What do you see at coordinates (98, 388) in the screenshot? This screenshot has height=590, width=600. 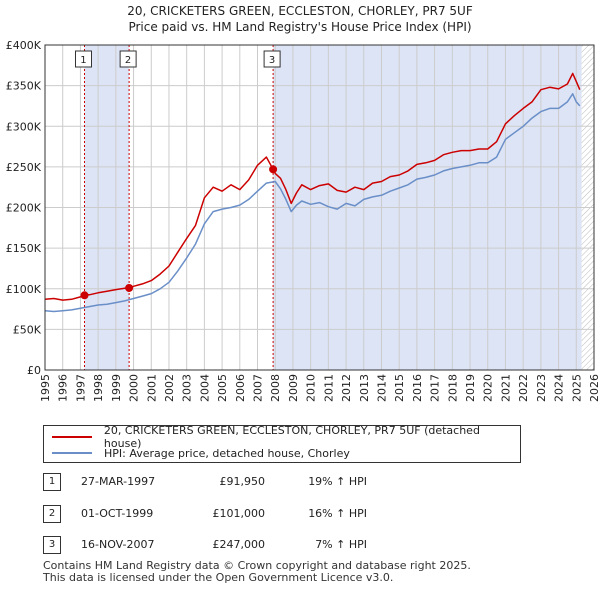 I see `x-tick-label: 1998` at bounding box center [98, 388].